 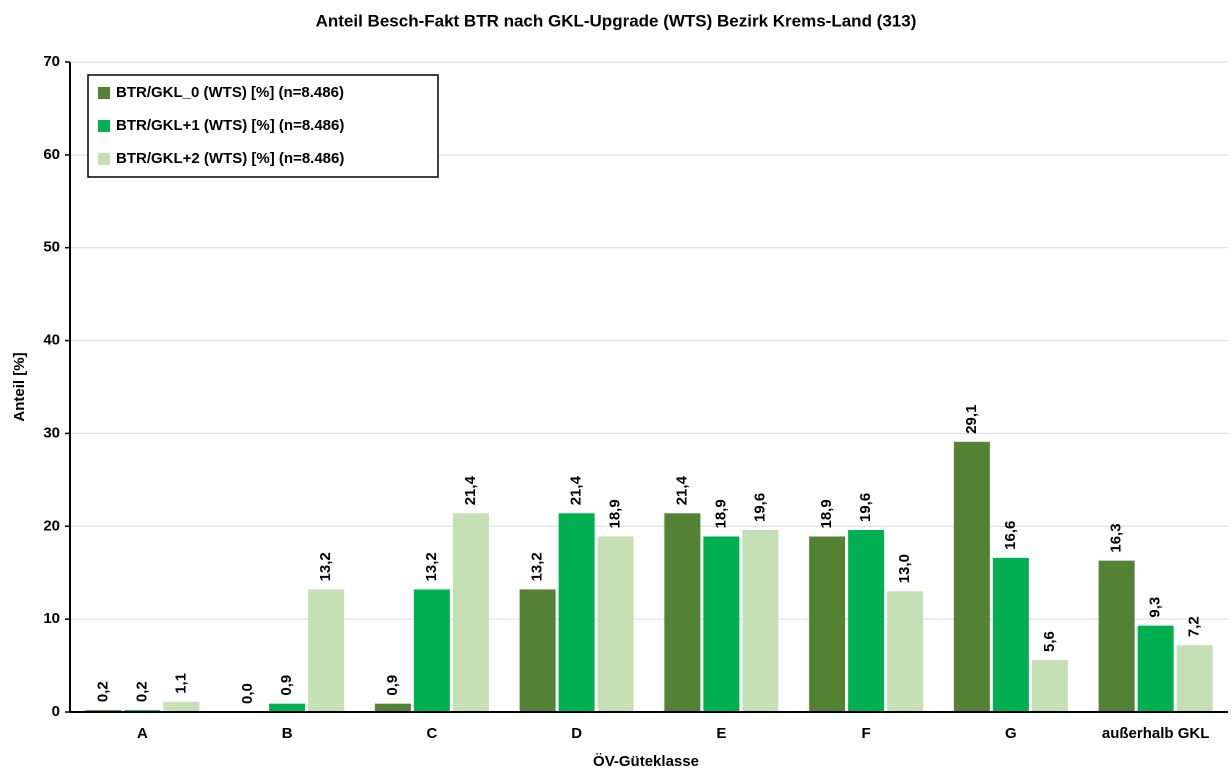 What do you see at coordinates (1194, 626) in the screenshot?
I see `data-label: 7,2` at bounding box center [1194, 626].